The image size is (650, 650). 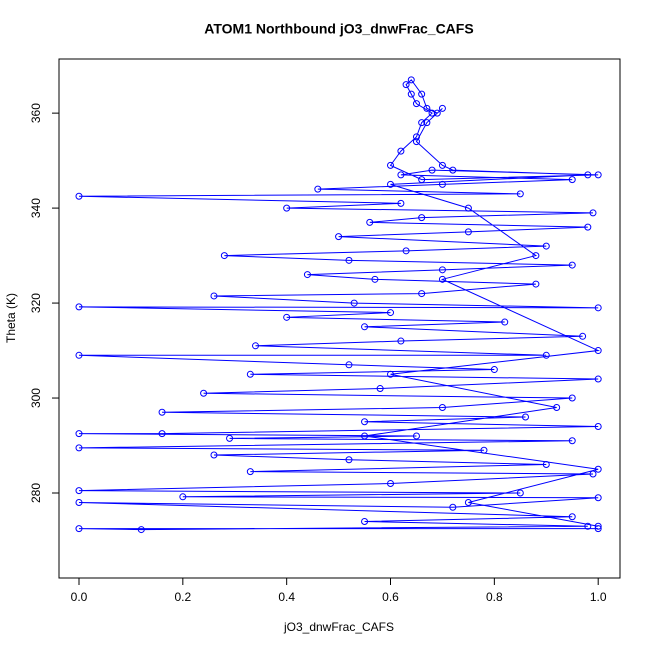 I want to click on y-axis-label: Theta (K), so click(x=11, y=318).